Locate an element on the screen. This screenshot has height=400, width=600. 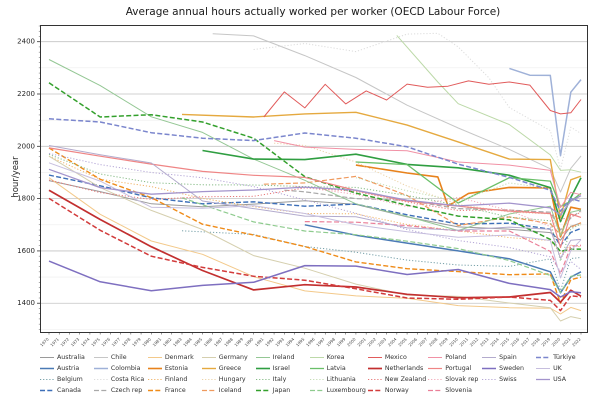
x-tick-label: 1978 is located at coordinates (126, 341).